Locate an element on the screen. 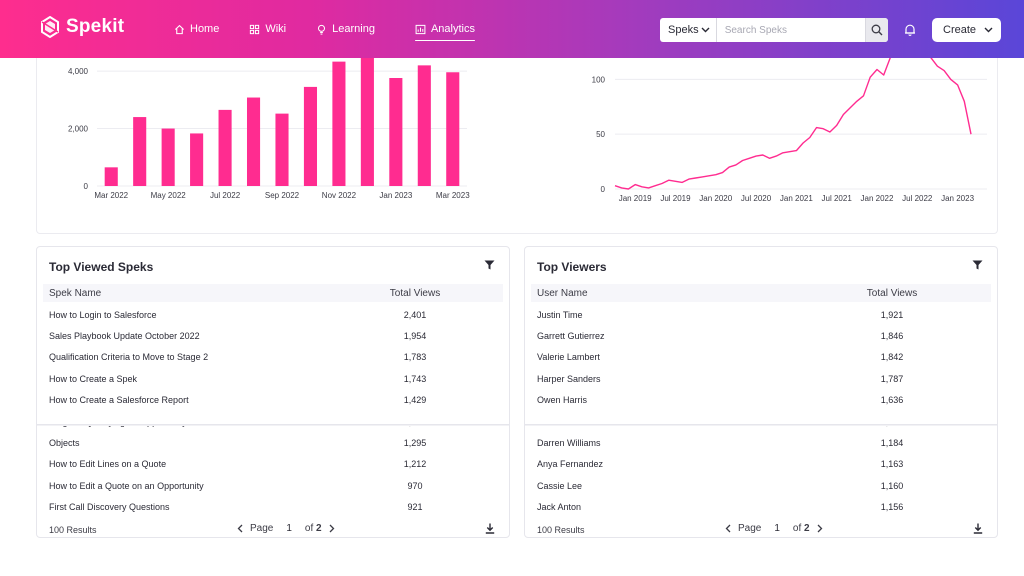  x-tick-label: Mar 2022 is located at coordinates (111, 195).